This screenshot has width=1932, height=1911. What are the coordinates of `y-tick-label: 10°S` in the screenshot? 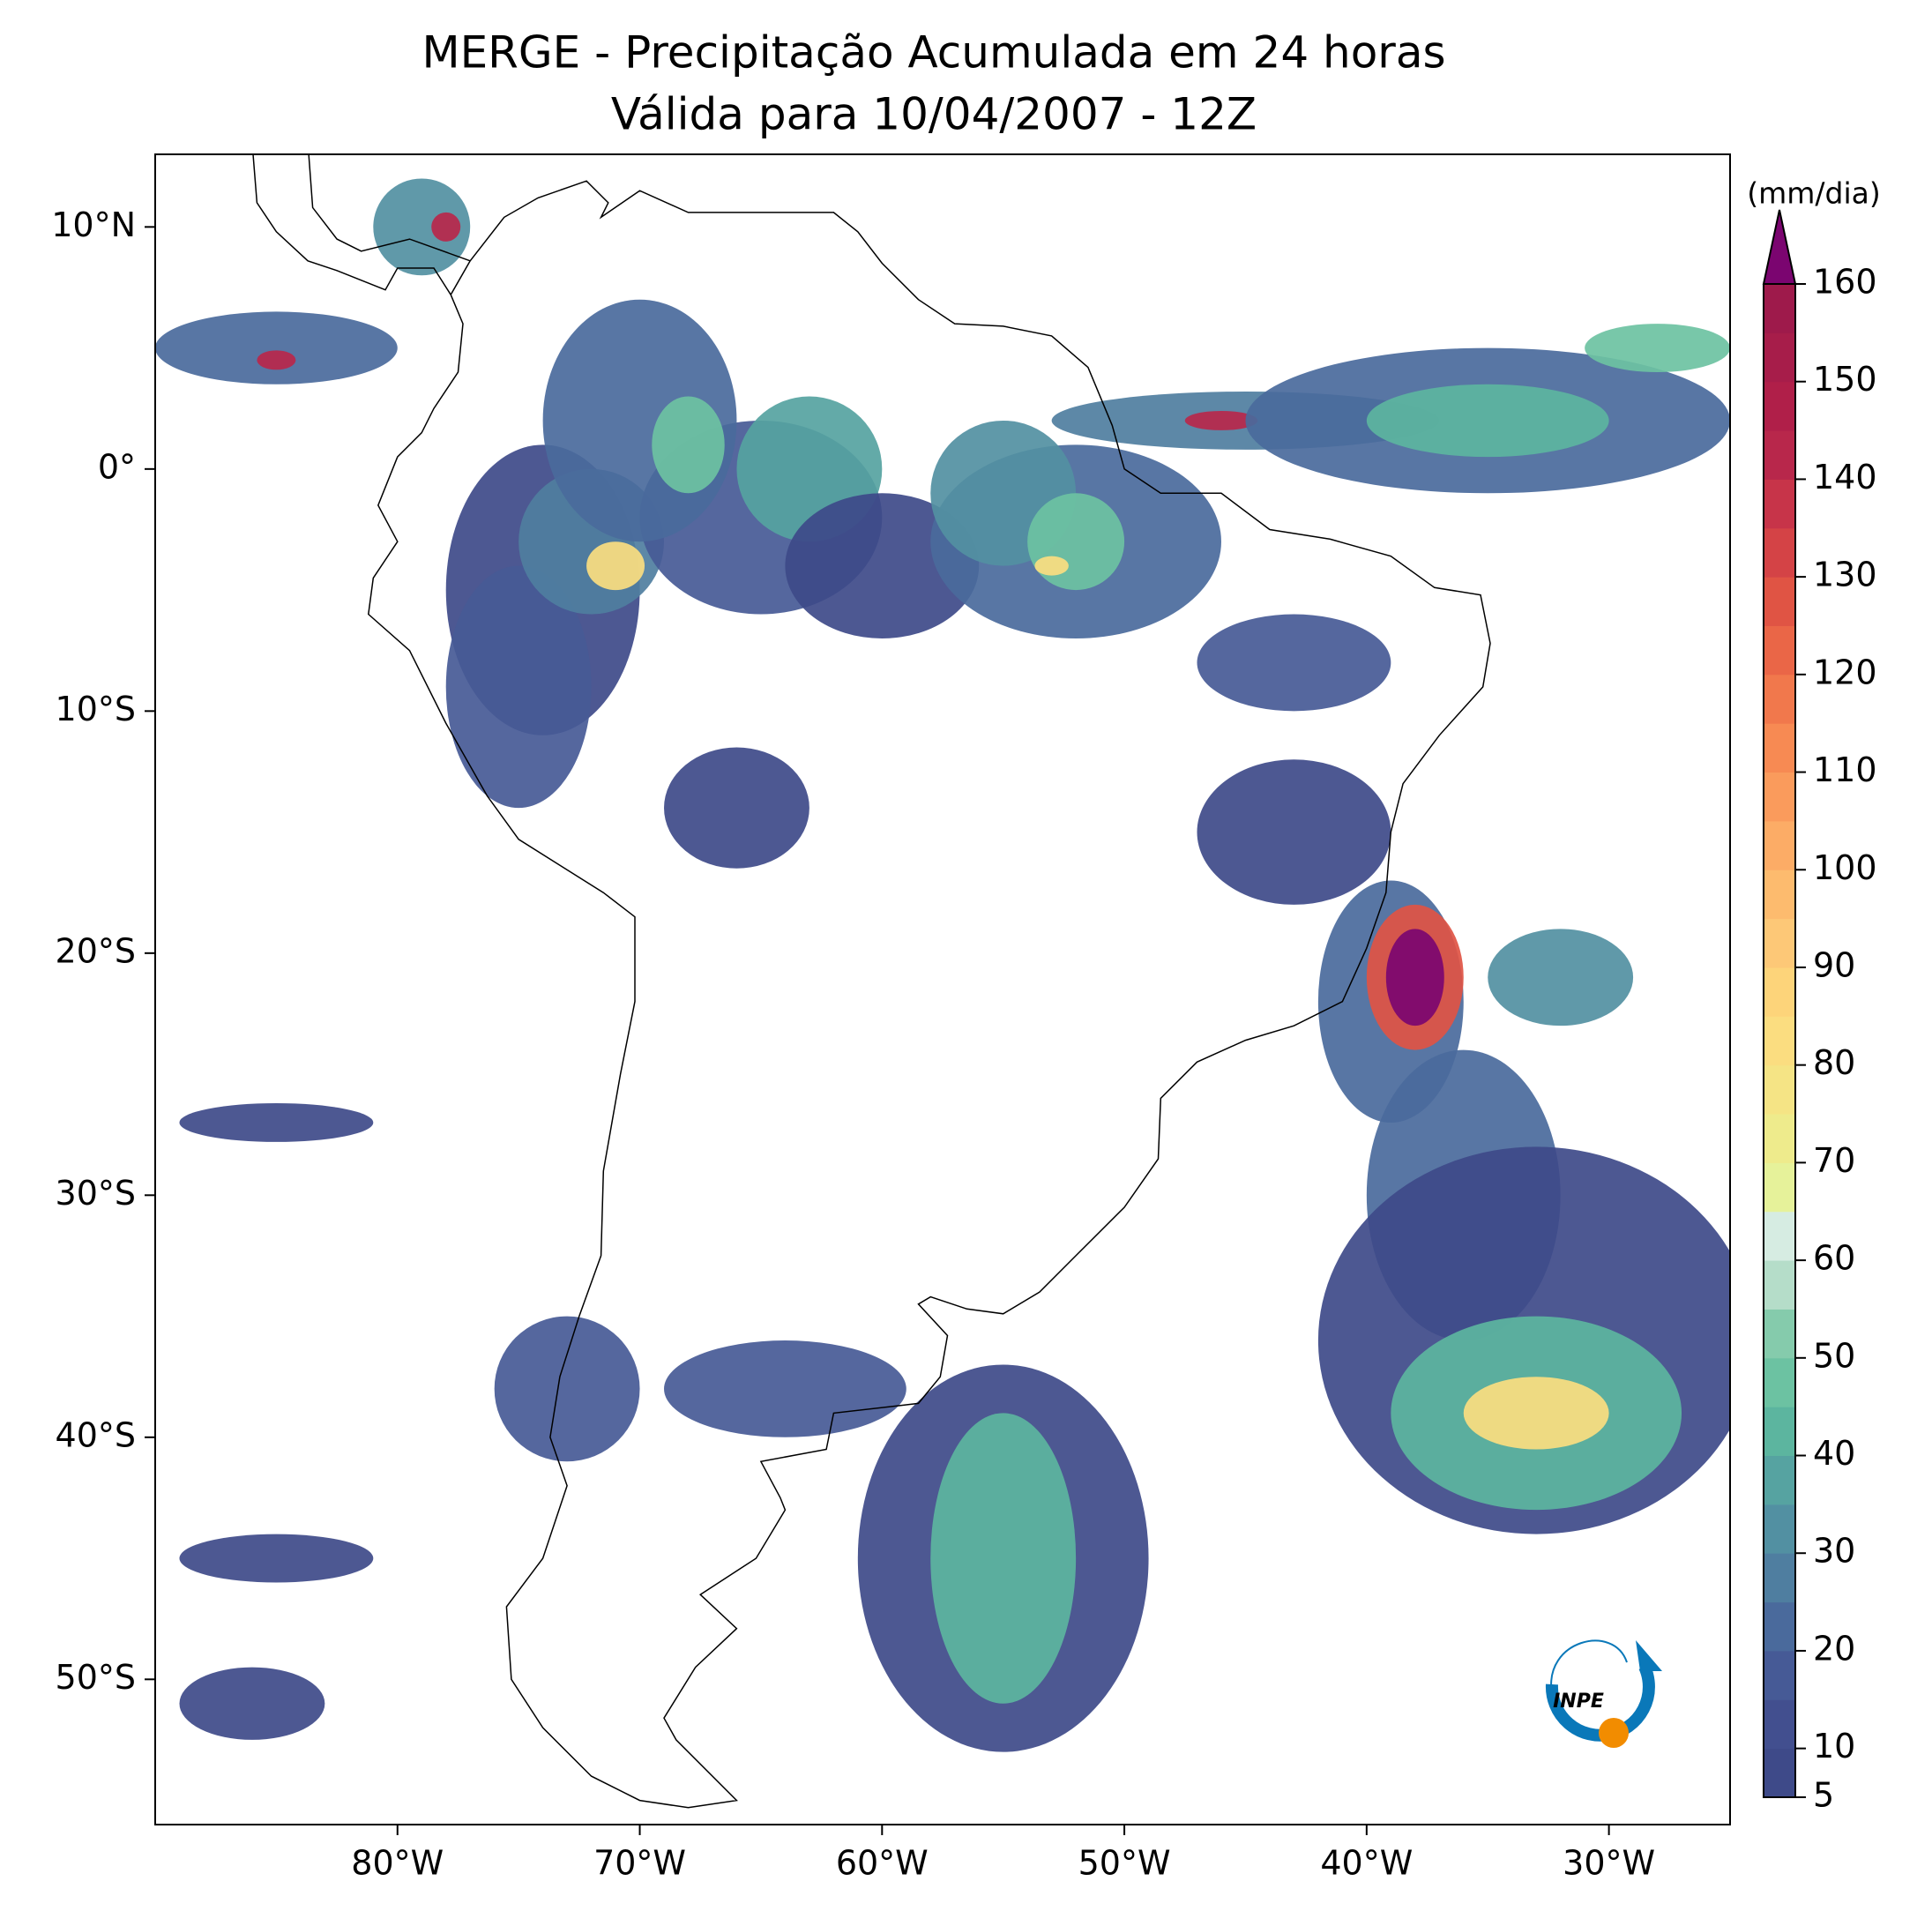 It's located at (96, 709).